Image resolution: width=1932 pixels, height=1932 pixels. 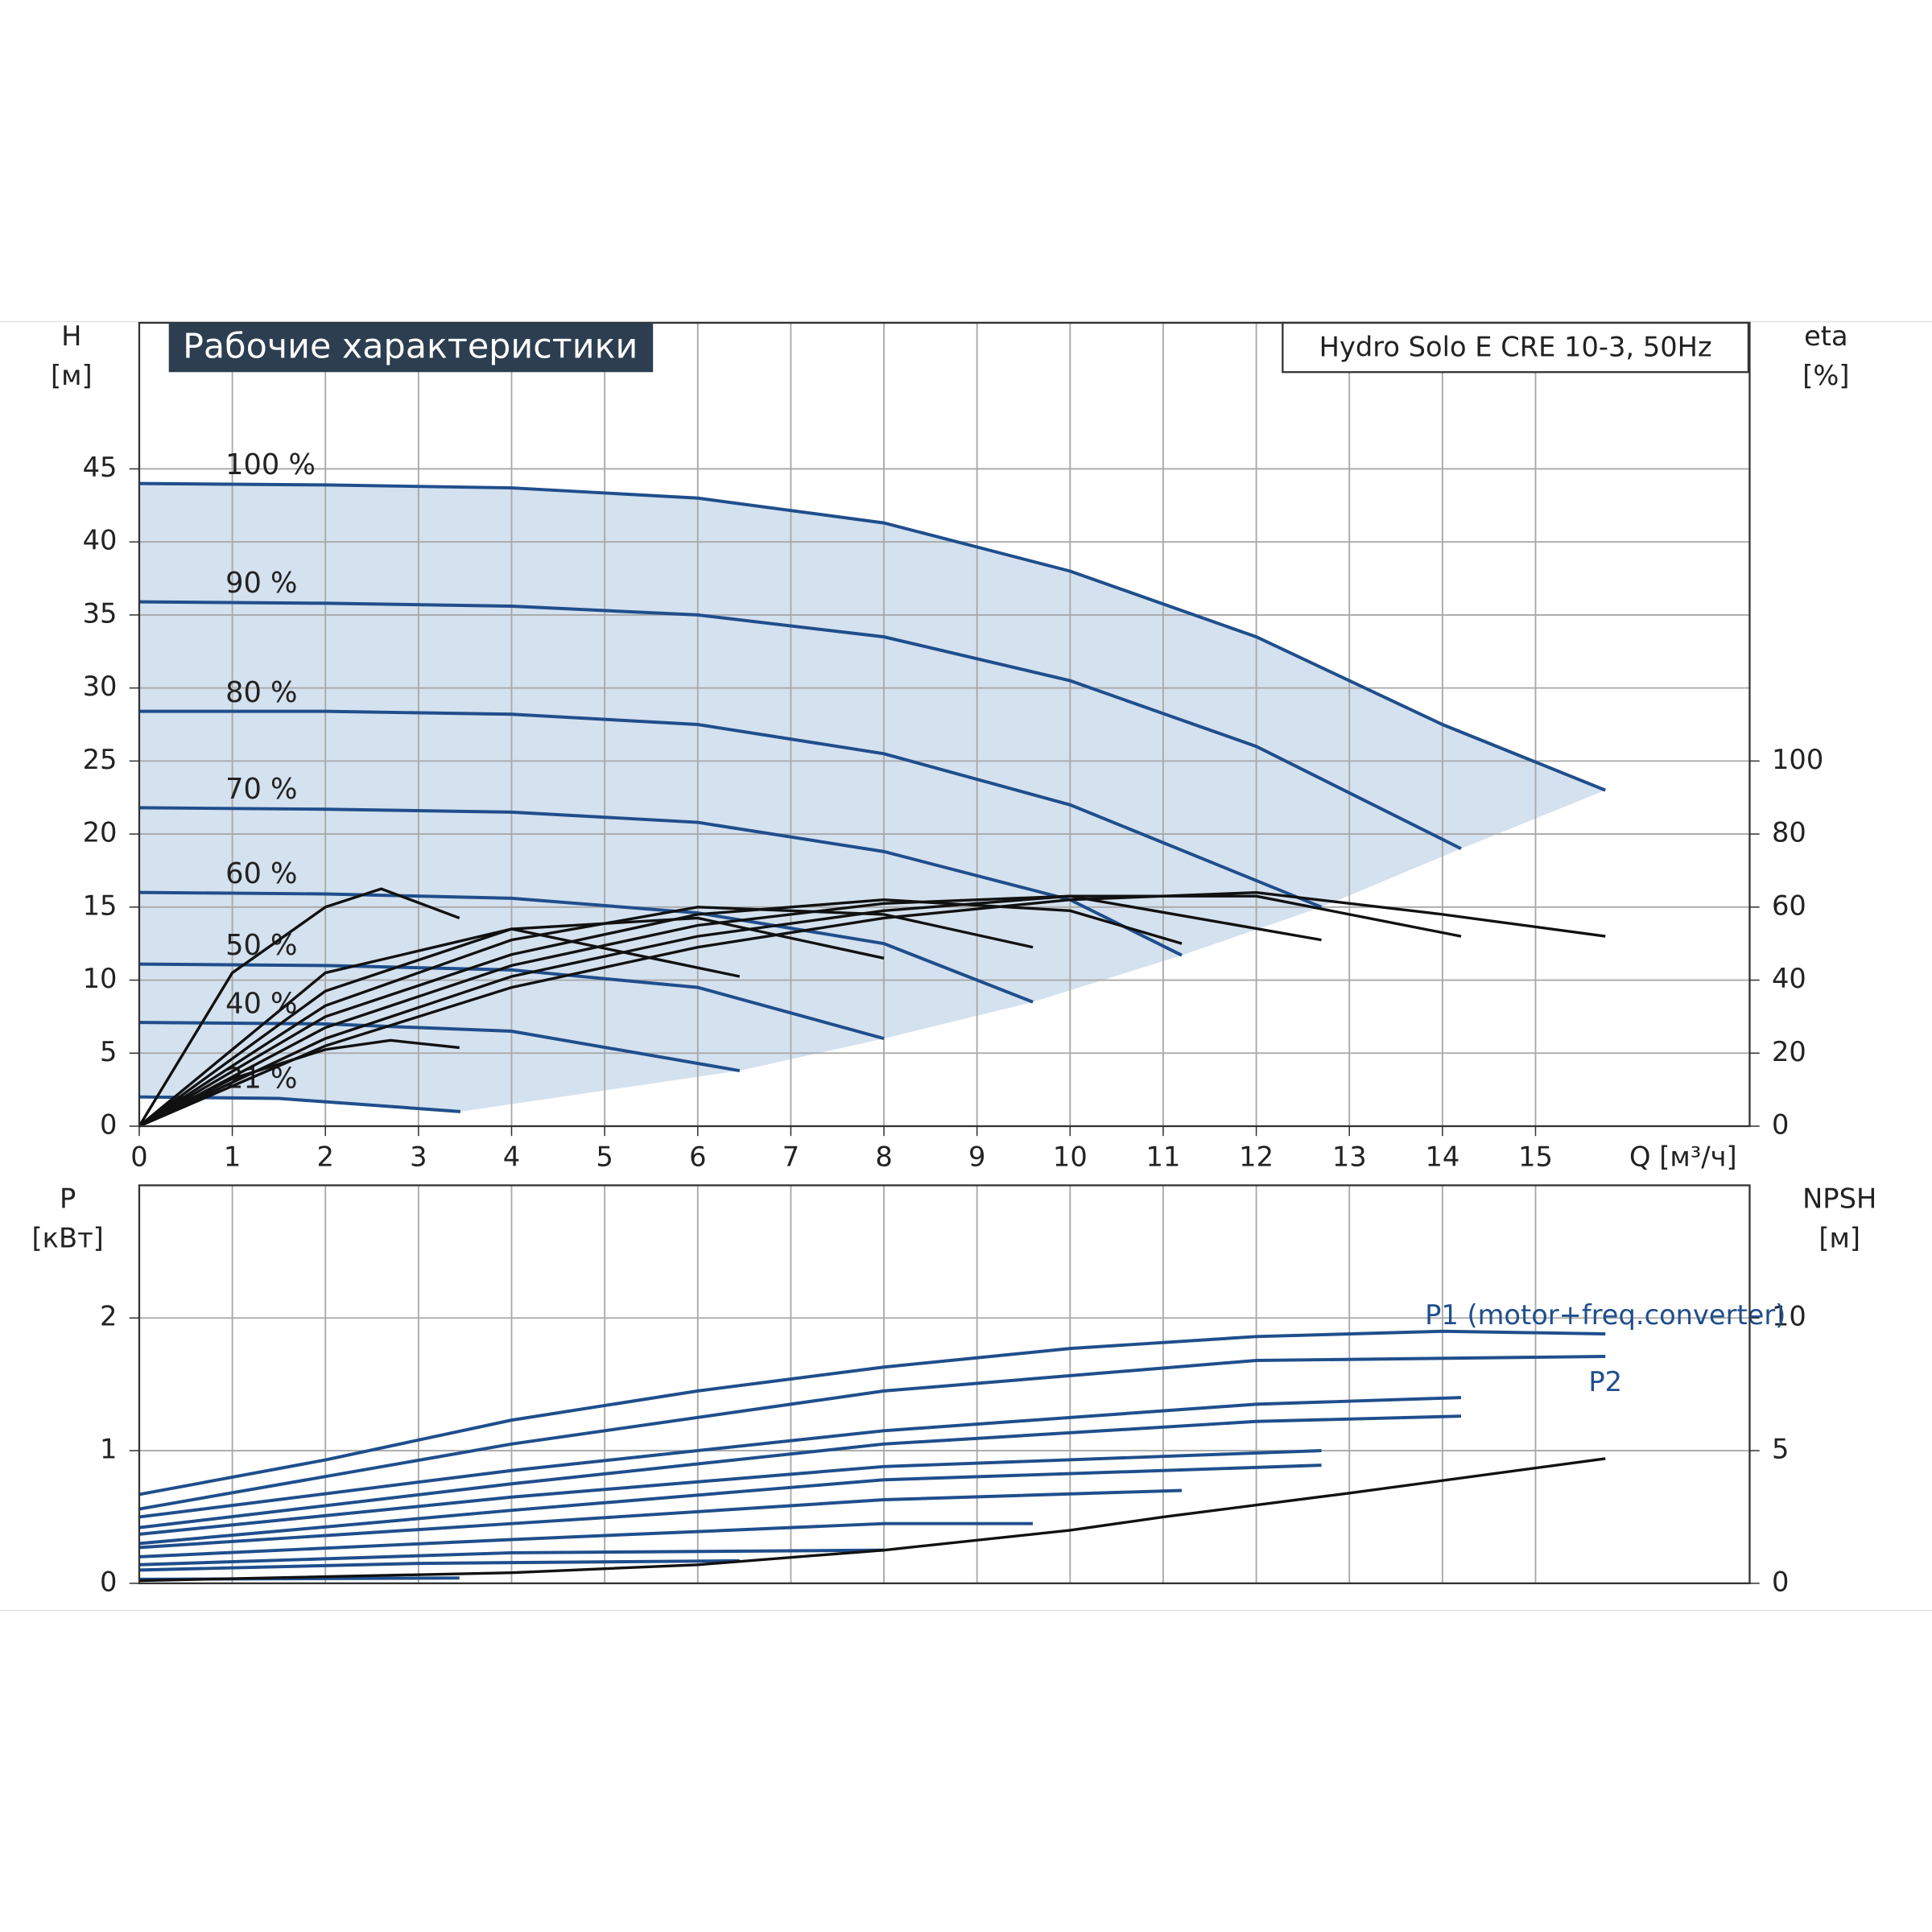 What do you see at coordinates (108, 1051) in the screenshot?
I see `y-tick-label: 5` at bounding box center [108, 1051].